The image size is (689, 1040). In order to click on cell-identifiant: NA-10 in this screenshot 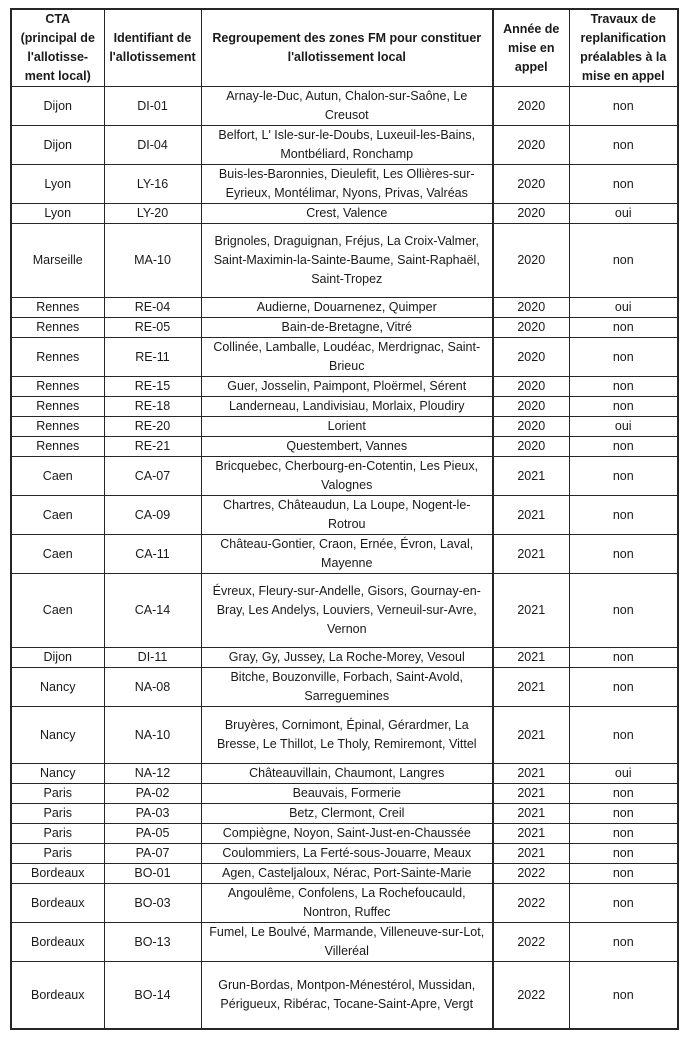, I will do `click(152, 735)`.